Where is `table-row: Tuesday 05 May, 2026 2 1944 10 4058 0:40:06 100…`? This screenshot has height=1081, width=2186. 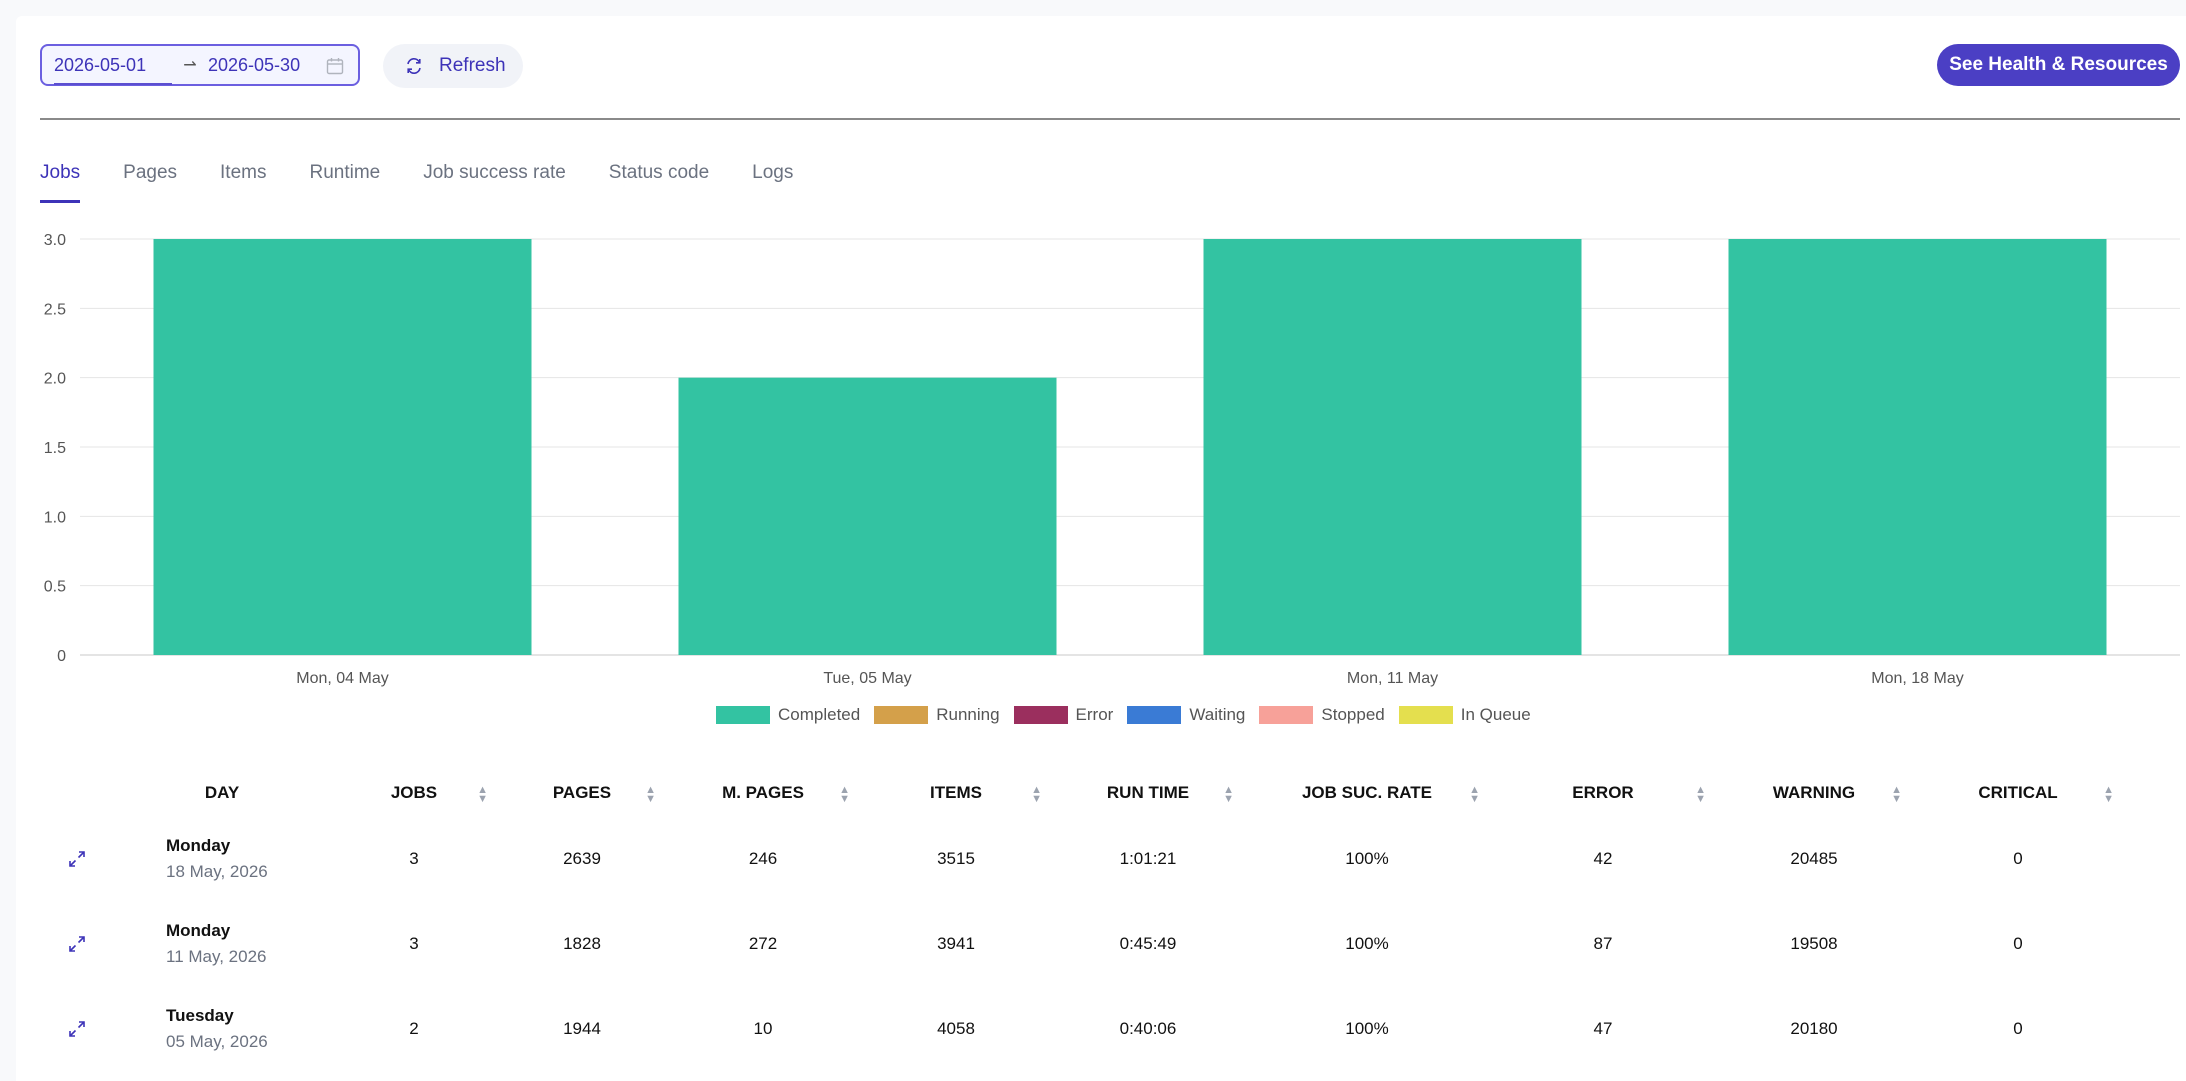 table-row: Tuesday 05 May, 2026 2 1944 10 4058 0:40:06 100… is located at coordinates (1110, 1028).